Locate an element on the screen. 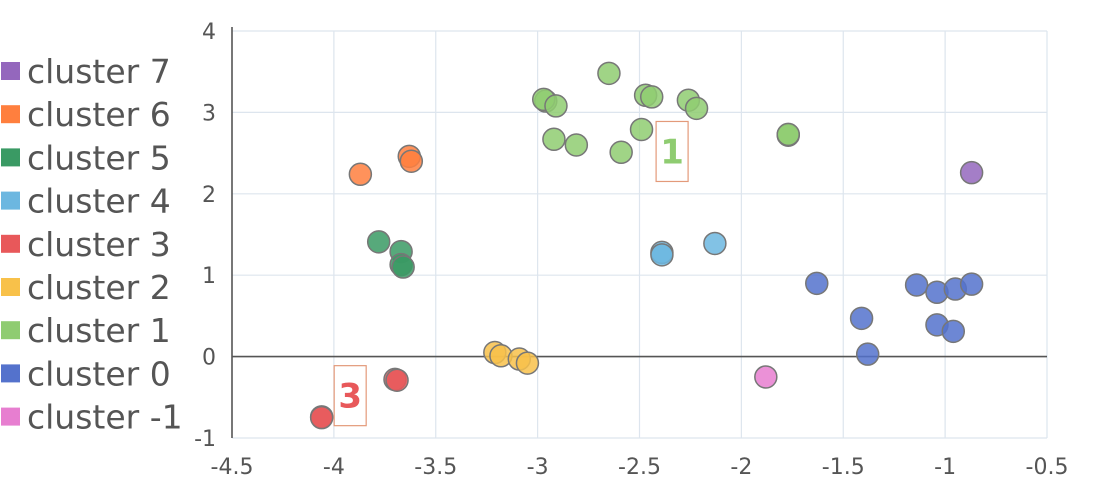 The width and height of the screenshot is (1104, 491). x-tick-label: -1 is located at coordinates (945, 467).